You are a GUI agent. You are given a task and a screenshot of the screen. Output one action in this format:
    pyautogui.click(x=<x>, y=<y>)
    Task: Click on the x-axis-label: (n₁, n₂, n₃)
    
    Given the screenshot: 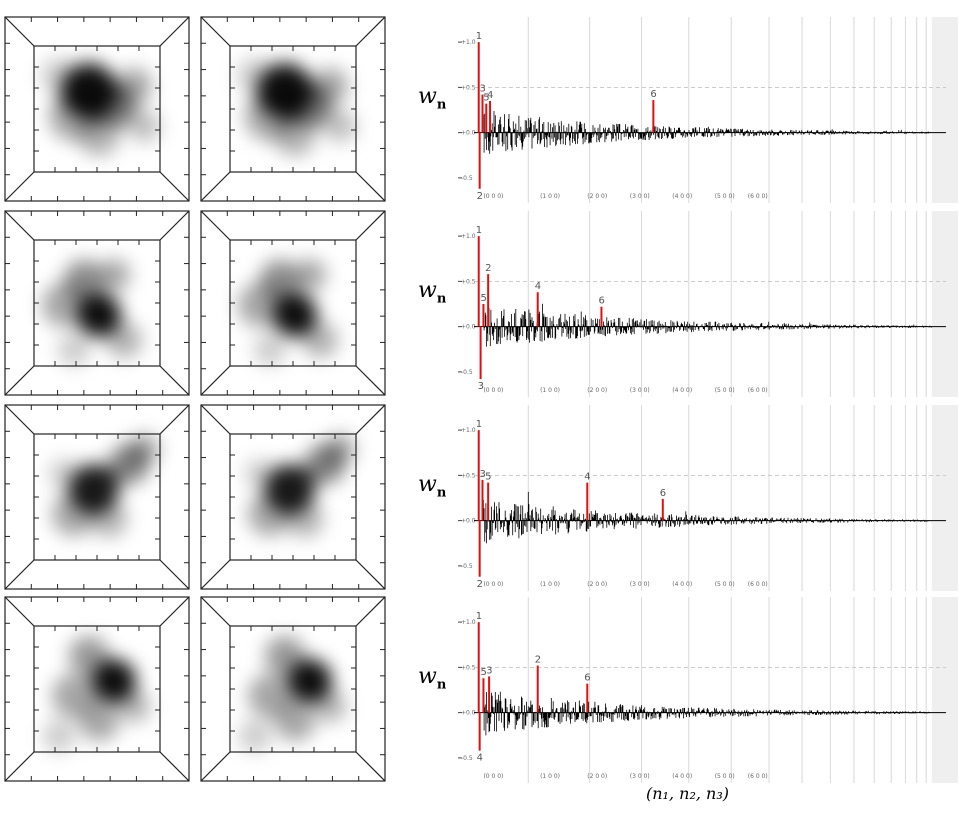 What is the action you would take?
    pyautogui.click(x=687, y=793)
    